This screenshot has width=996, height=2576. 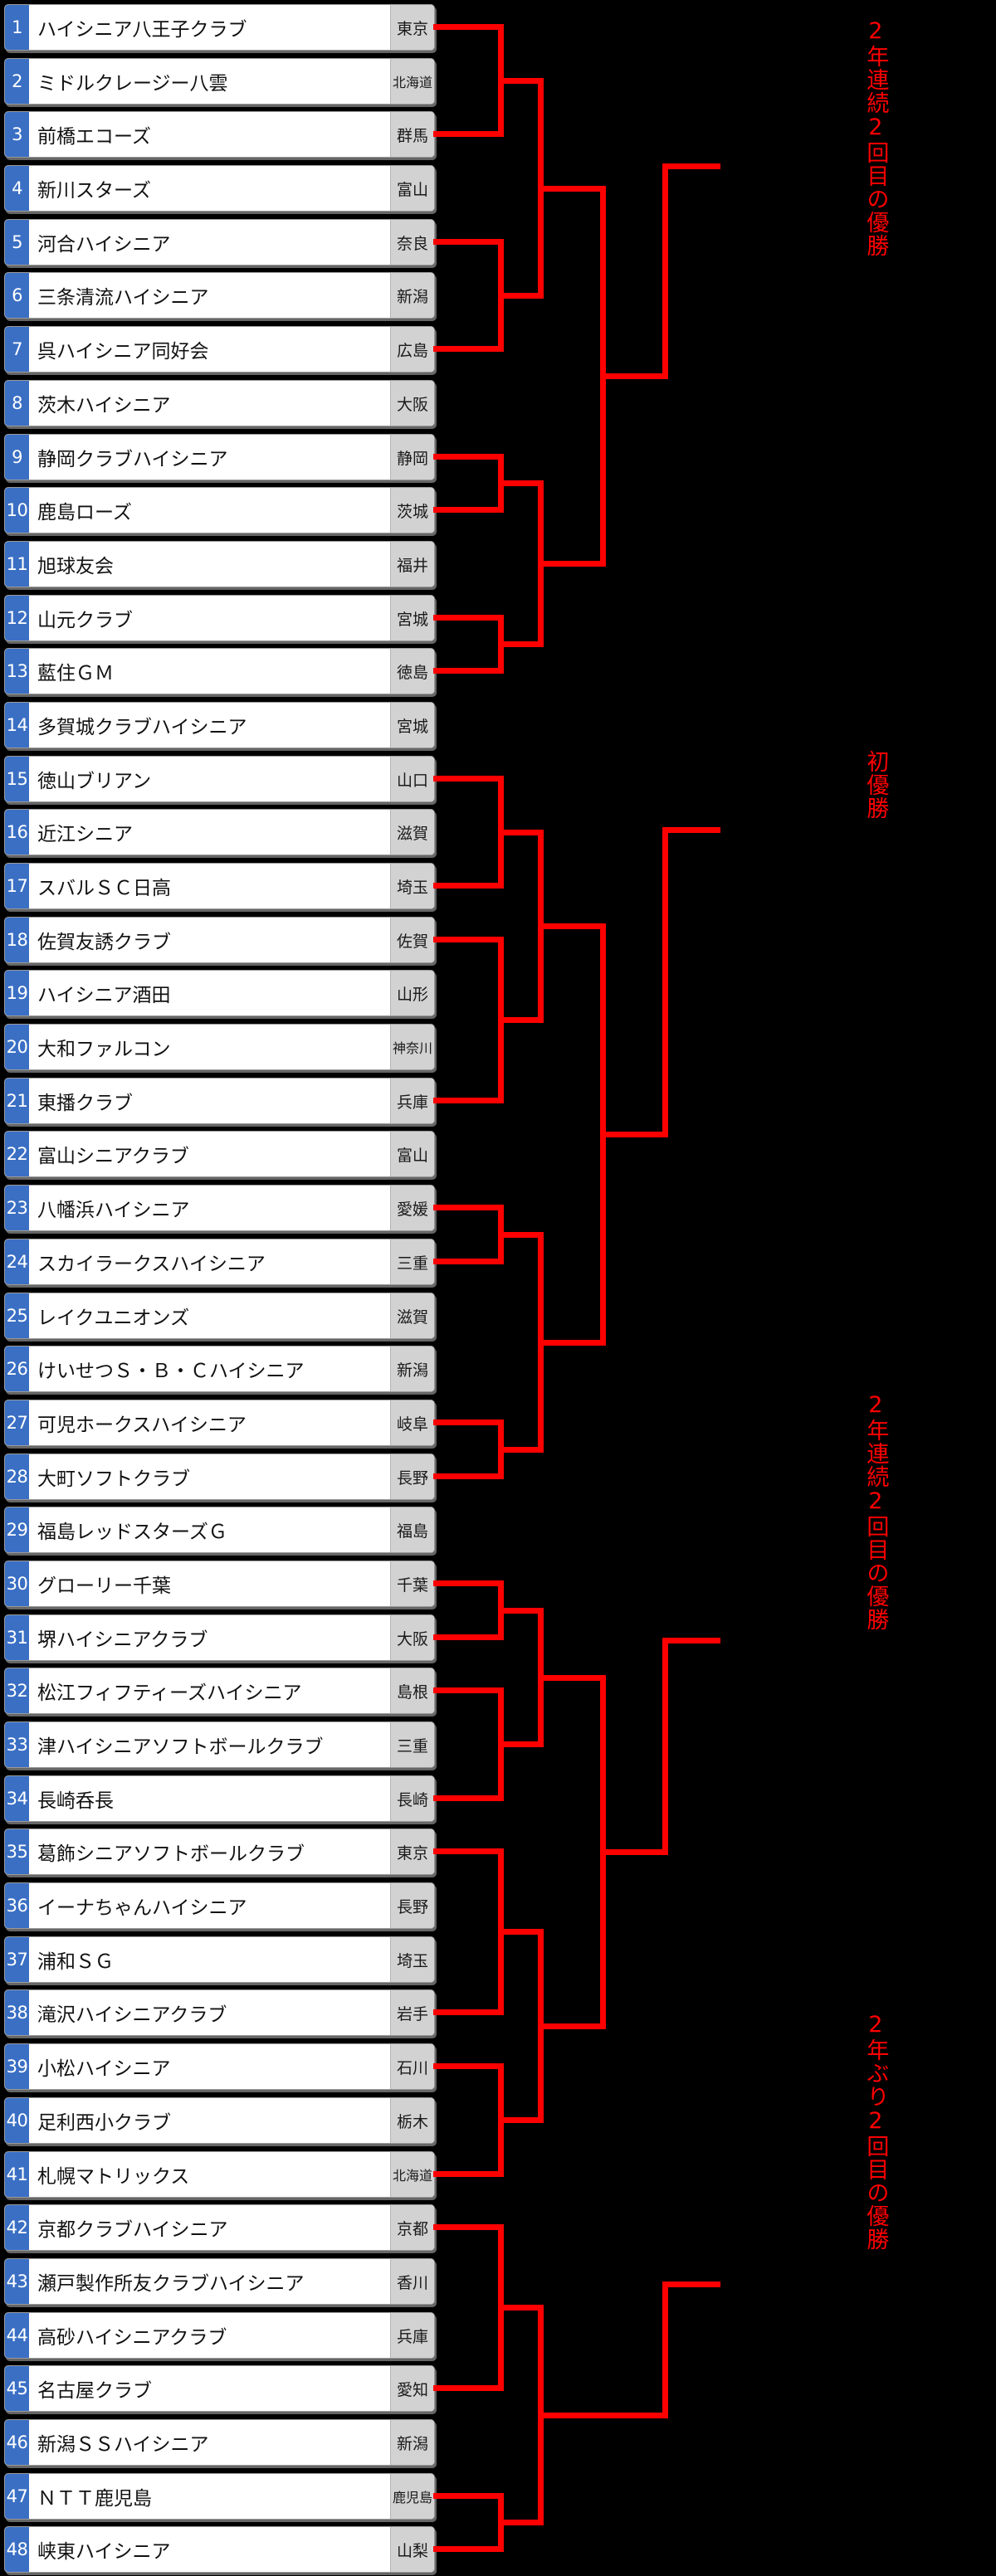 I want to click on table-row: 2 ミドルクレージー八雲 北海道, so click(x=220, y=81).